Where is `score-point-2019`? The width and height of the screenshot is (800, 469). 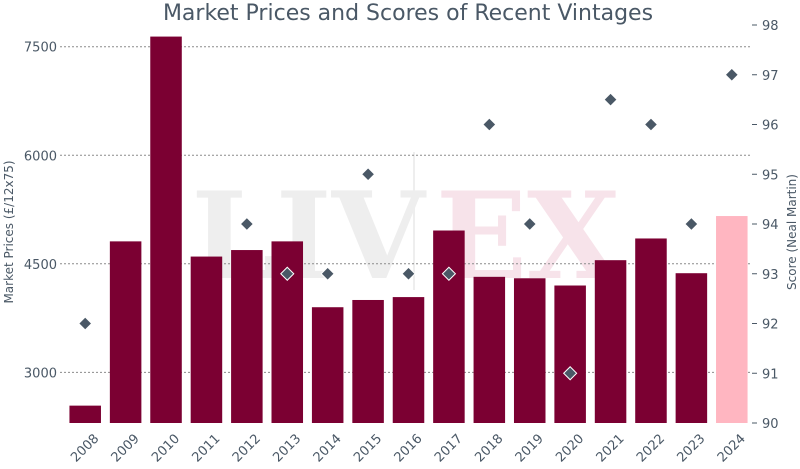 score-point-2019 is located at coordinates (529, 224).